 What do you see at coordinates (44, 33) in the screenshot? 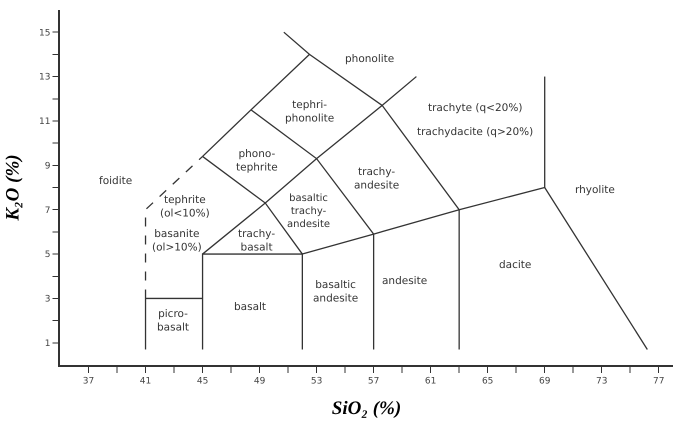
I see `y-tick-label: 15` at bounding box center [44, 33].